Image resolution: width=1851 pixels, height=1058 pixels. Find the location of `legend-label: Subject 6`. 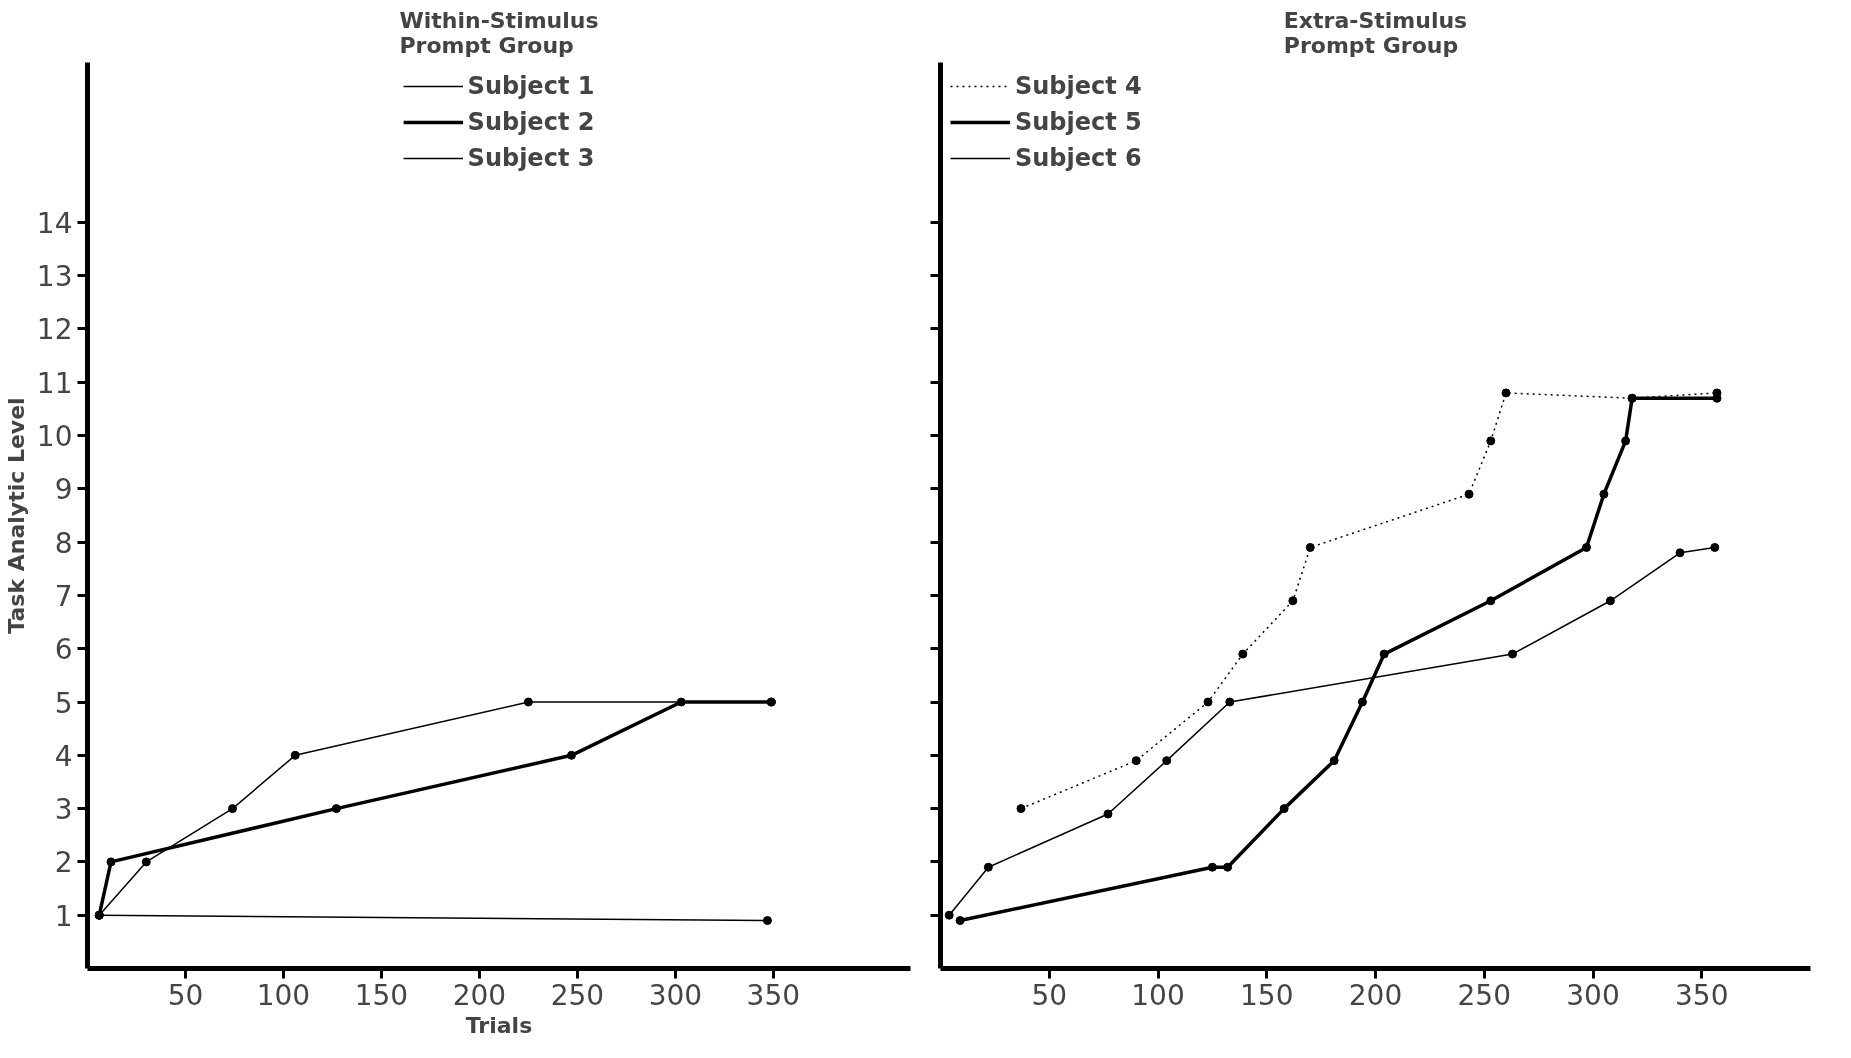

legend-label: Subject 6 is located at coordinates (1078, 158).